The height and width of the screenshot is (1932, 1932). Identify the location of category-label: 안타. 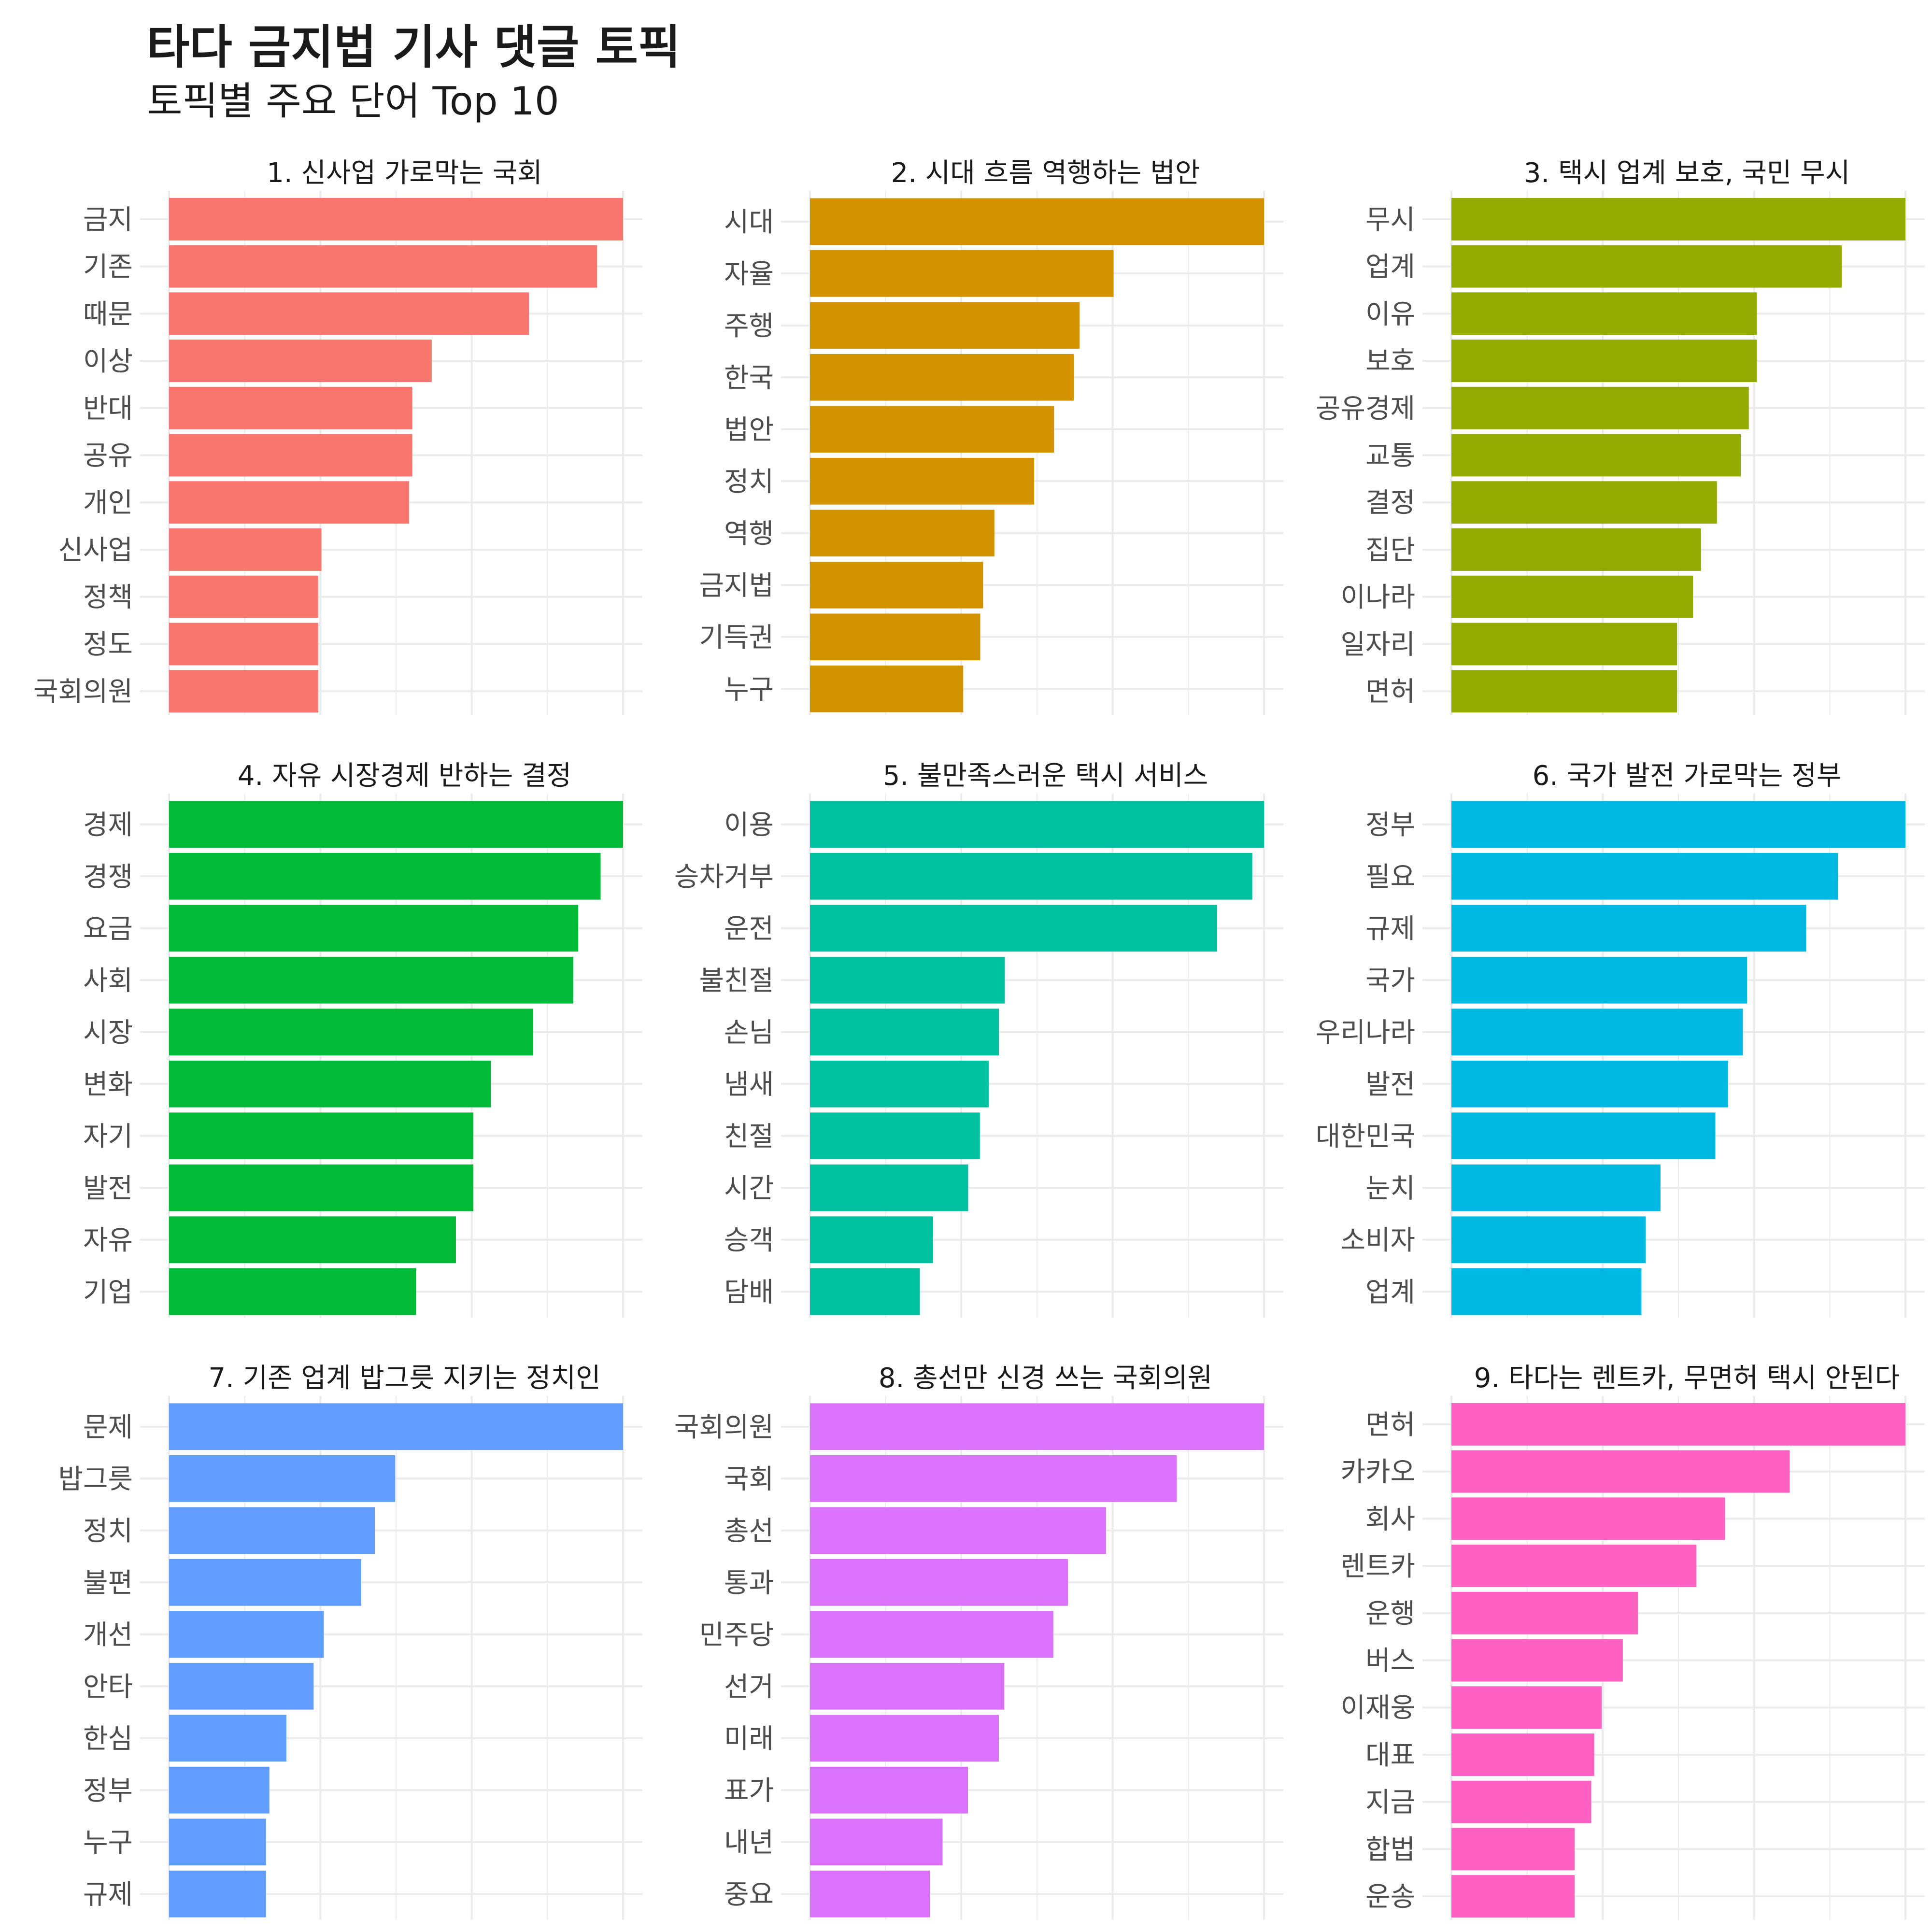
(108, 1687).